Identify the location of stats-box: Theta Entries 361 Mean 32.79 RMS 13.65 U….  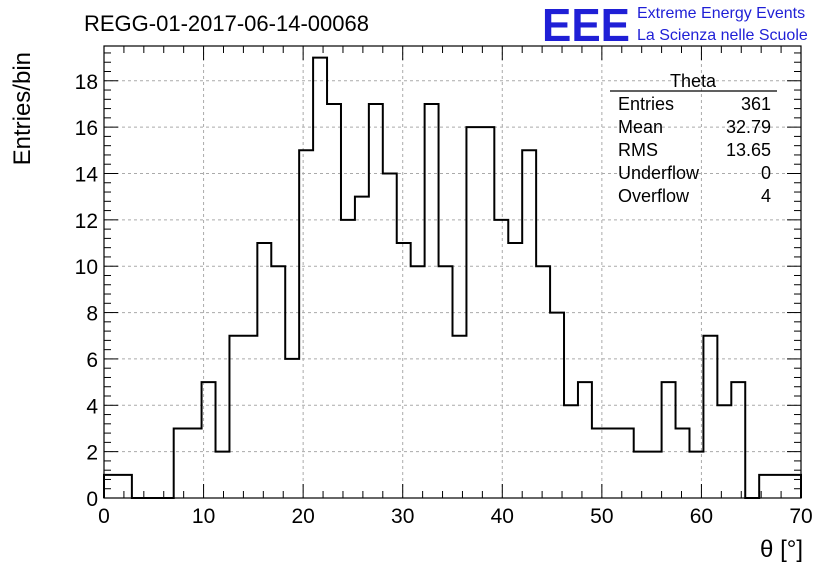
(693, 138).